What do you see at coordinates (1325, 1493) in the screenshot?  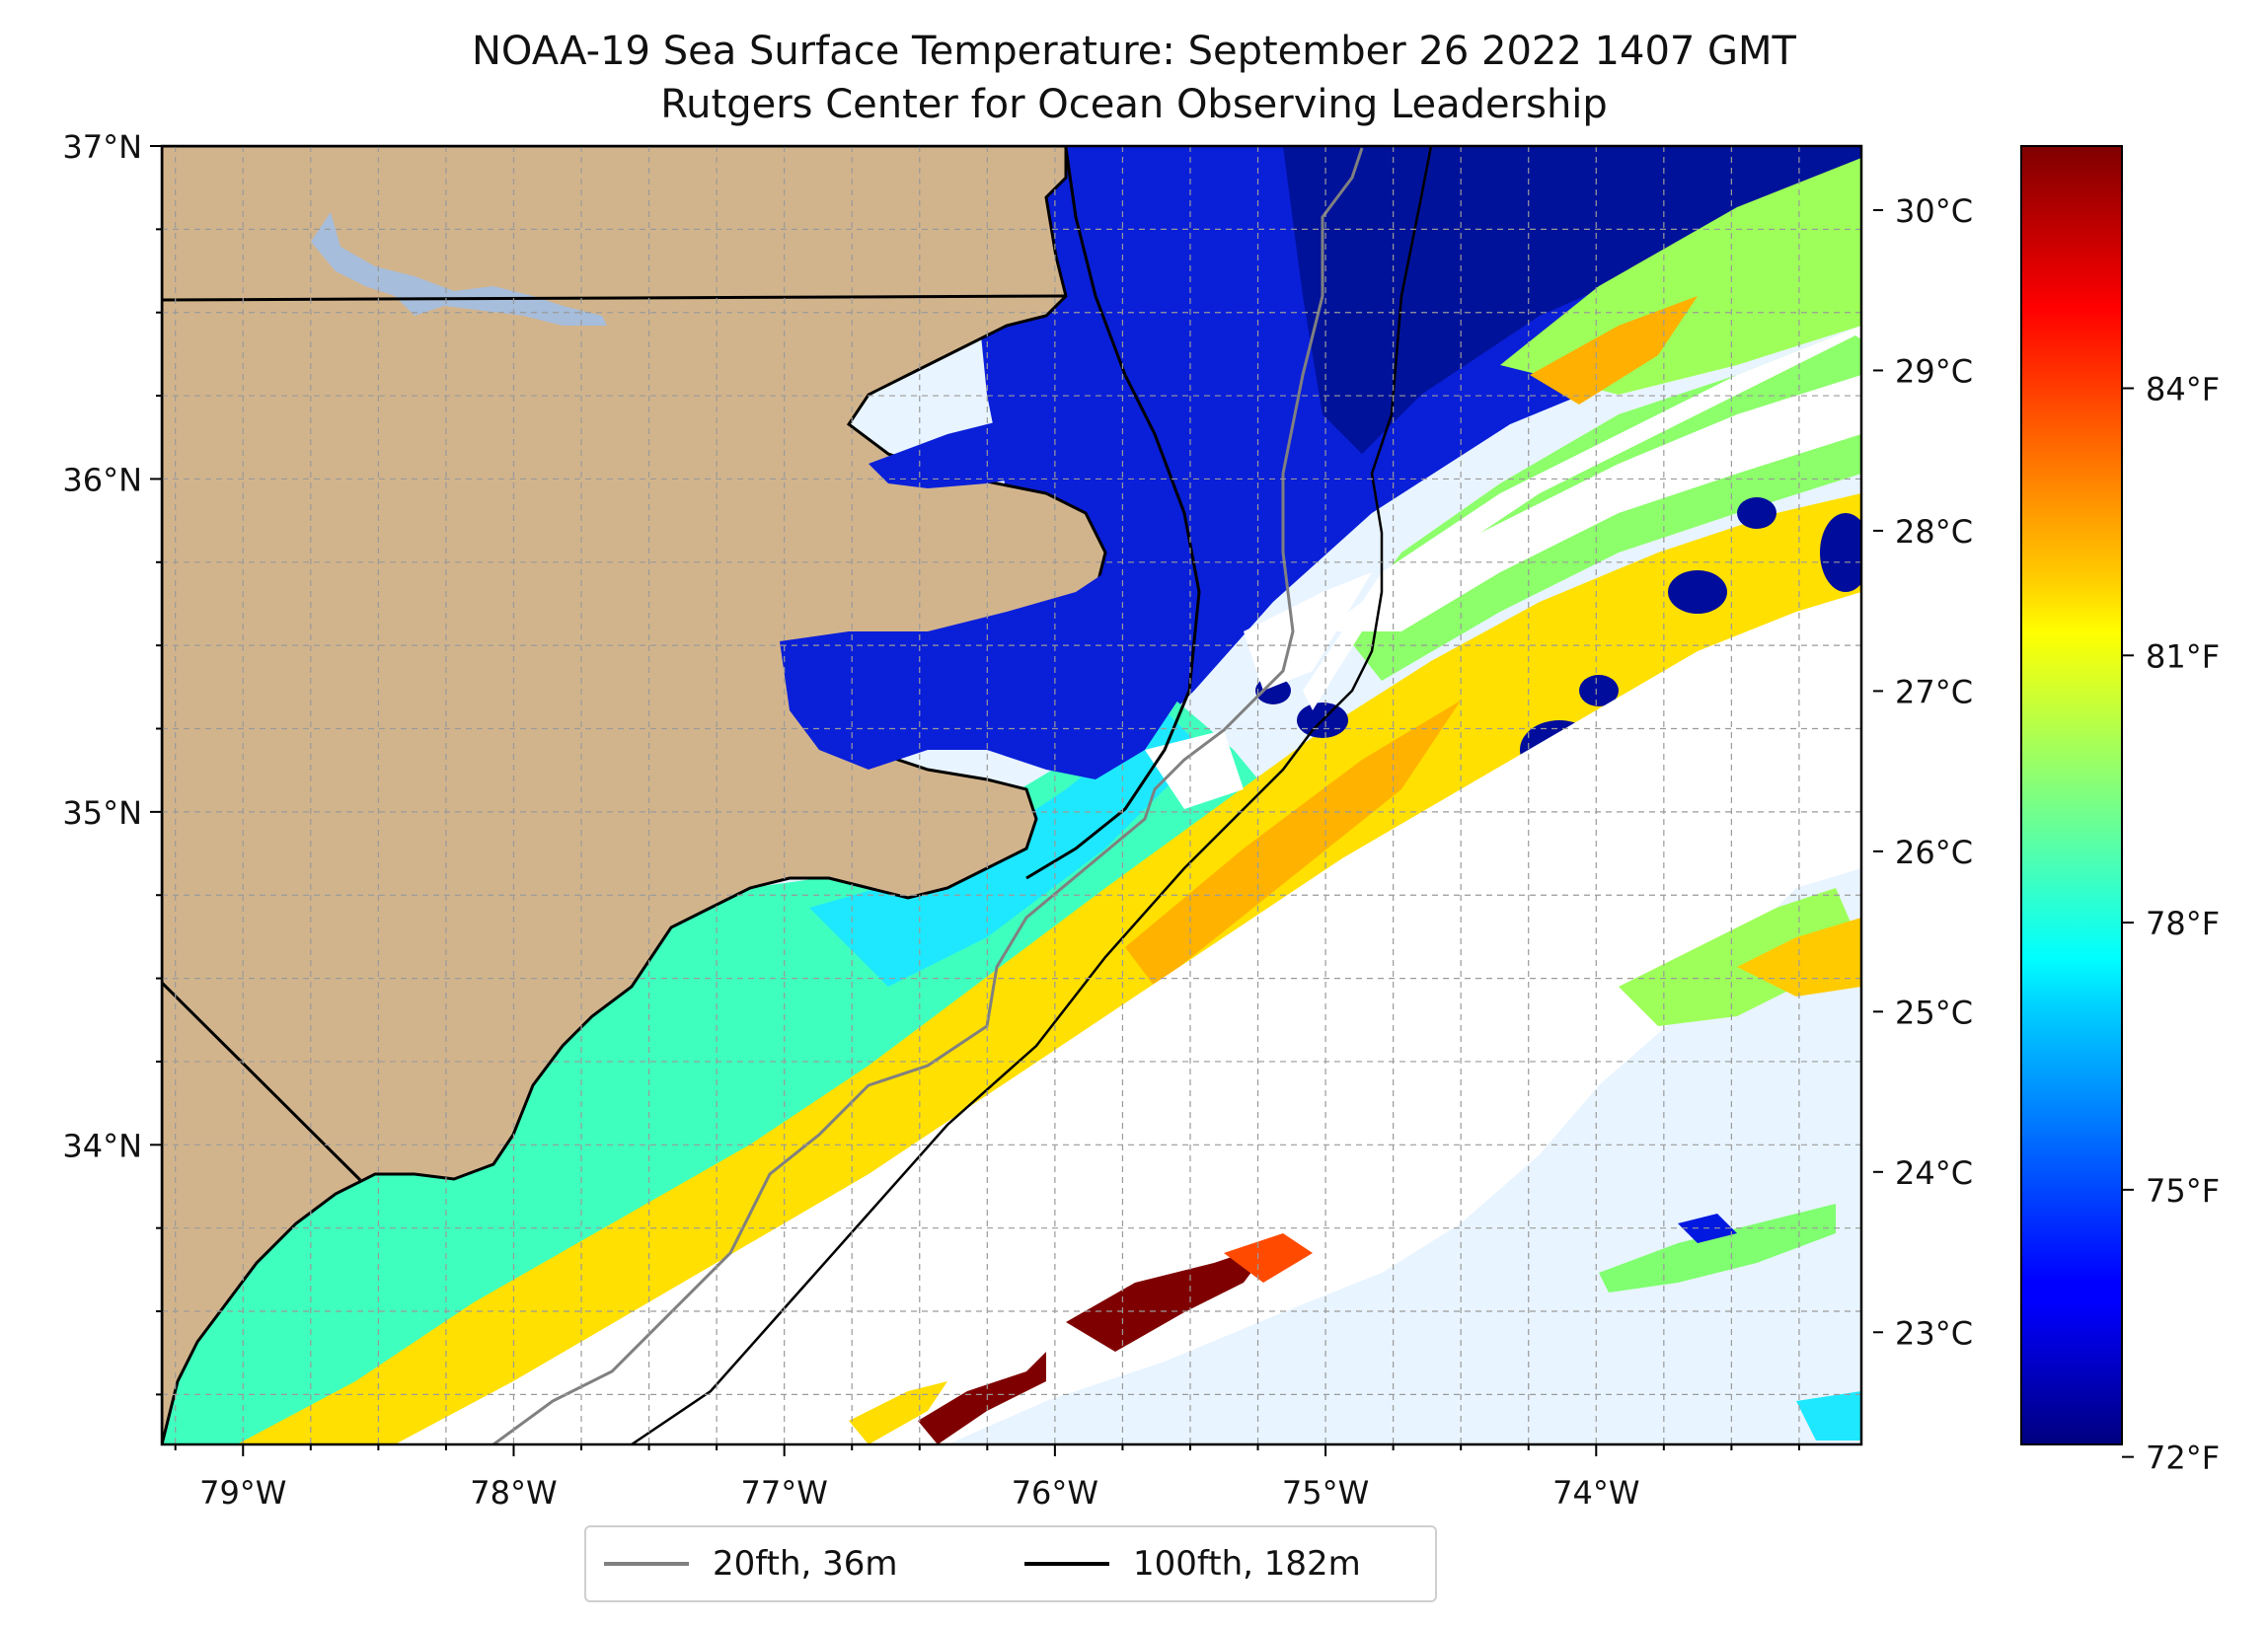 I see `lon-tick-label: 75°W` at bounding box center [1325, 1493].